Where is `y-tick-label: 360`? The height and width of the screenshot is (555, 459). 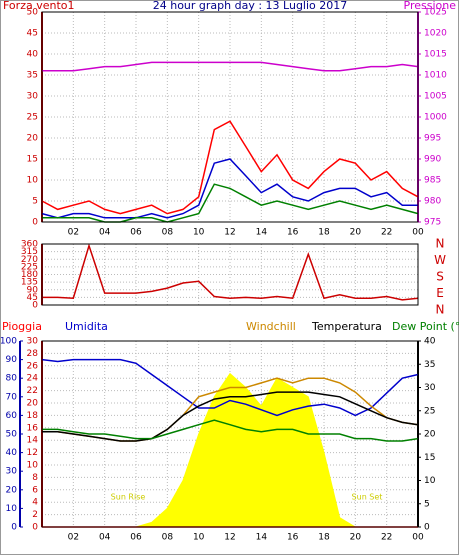 y-tick-label: 360 is located at coordinates (29, 245).